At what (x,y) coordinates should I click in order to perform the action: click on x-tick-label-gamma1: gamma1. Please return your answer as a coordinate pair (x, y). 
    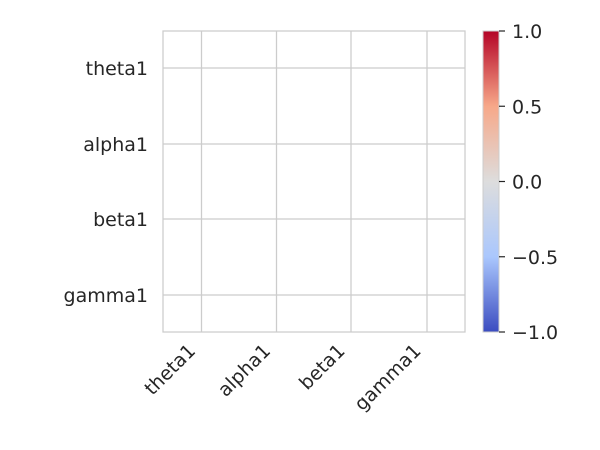
    Looking at the image, I should click on (387, 377).